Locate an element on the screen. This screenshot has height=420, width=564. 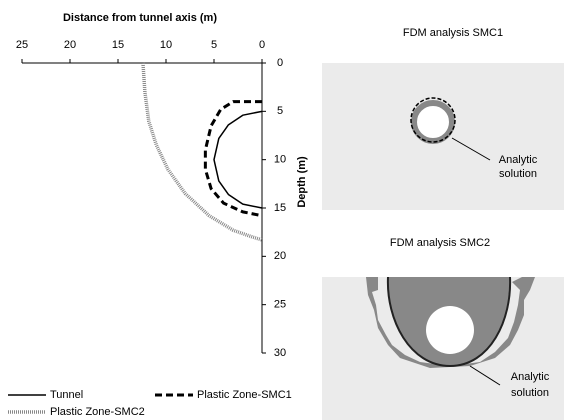
y-axis-title: Depth (m) is located at coordinates (302, 182).